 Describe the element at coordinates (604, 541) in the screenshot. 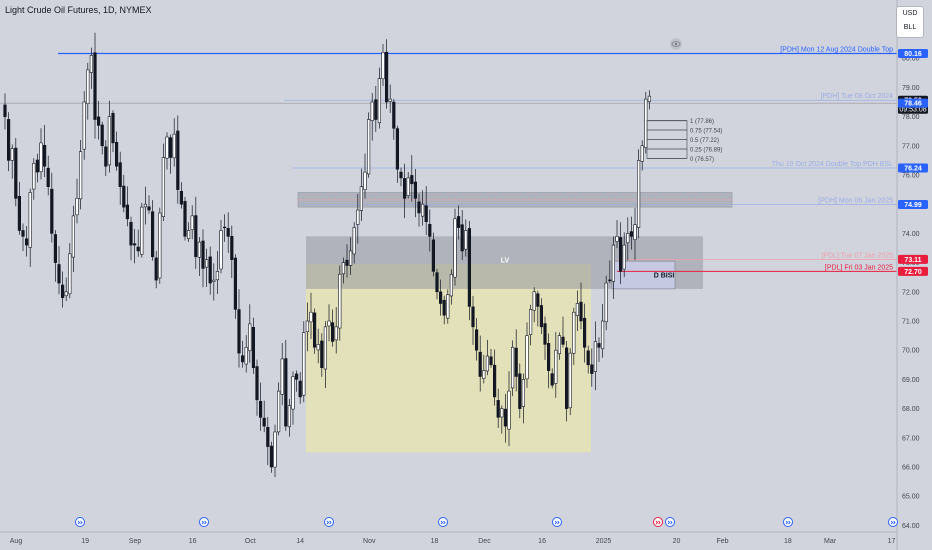

I see `x-tick-label: 2025` at that location.